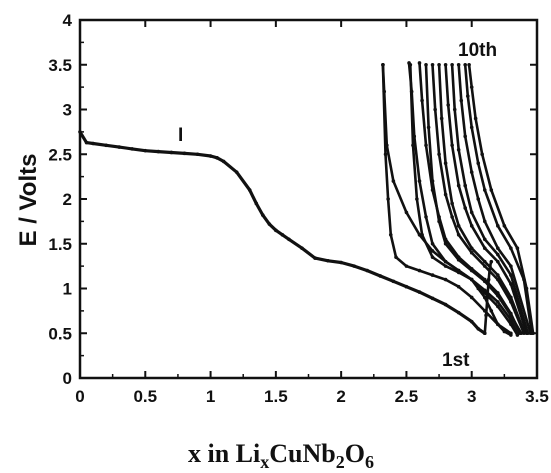 The width and height of the screenshot is (551, 473). What do you see at coordinates (67, 289) in the screenshot?
I see `y-tick-label: 1` at bounding box center [67, 289].